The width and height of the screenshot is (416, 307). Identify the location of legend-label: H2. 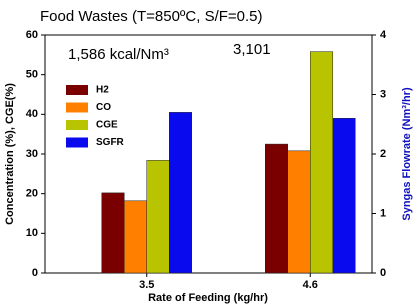
(102, 90).